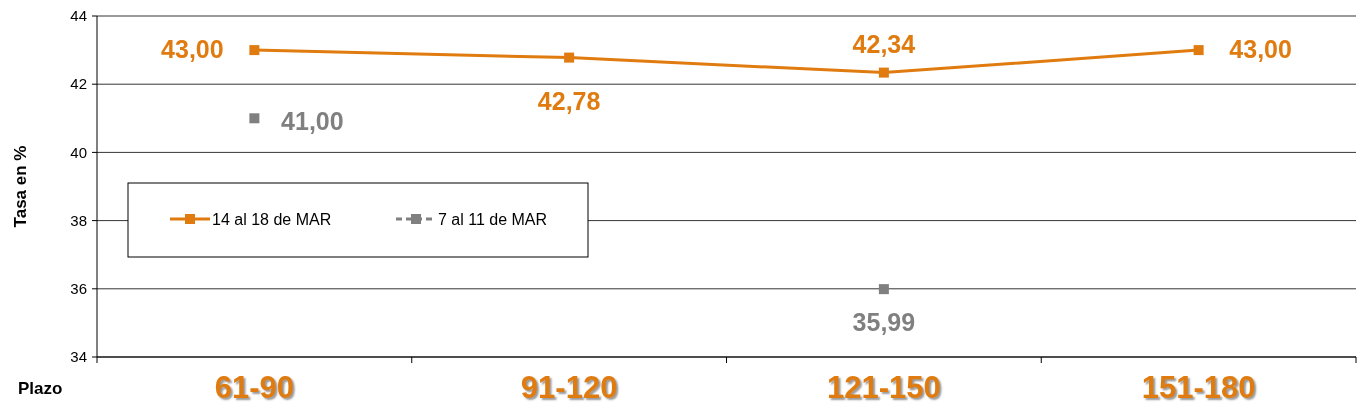  Describe the element at coordinates (40, 388) in the screenshot. I see `x-axis-title: Plazo` at that location.